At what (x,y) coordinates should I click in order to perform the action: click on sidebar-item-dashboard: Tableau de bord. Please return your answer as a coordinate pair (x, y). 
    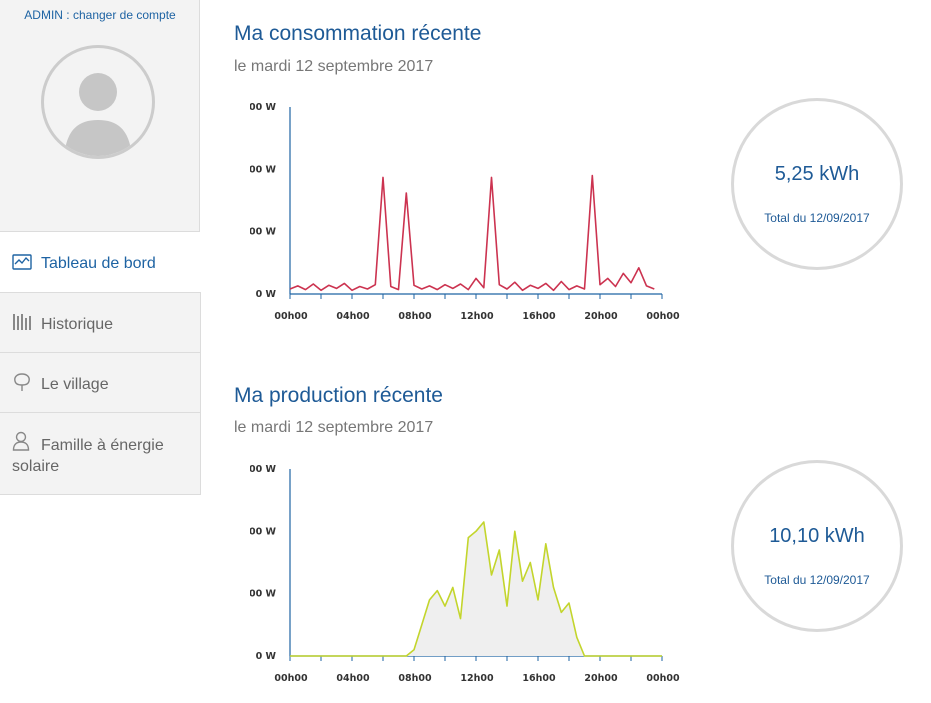
    Looking at the image, I should click on (100, 262).